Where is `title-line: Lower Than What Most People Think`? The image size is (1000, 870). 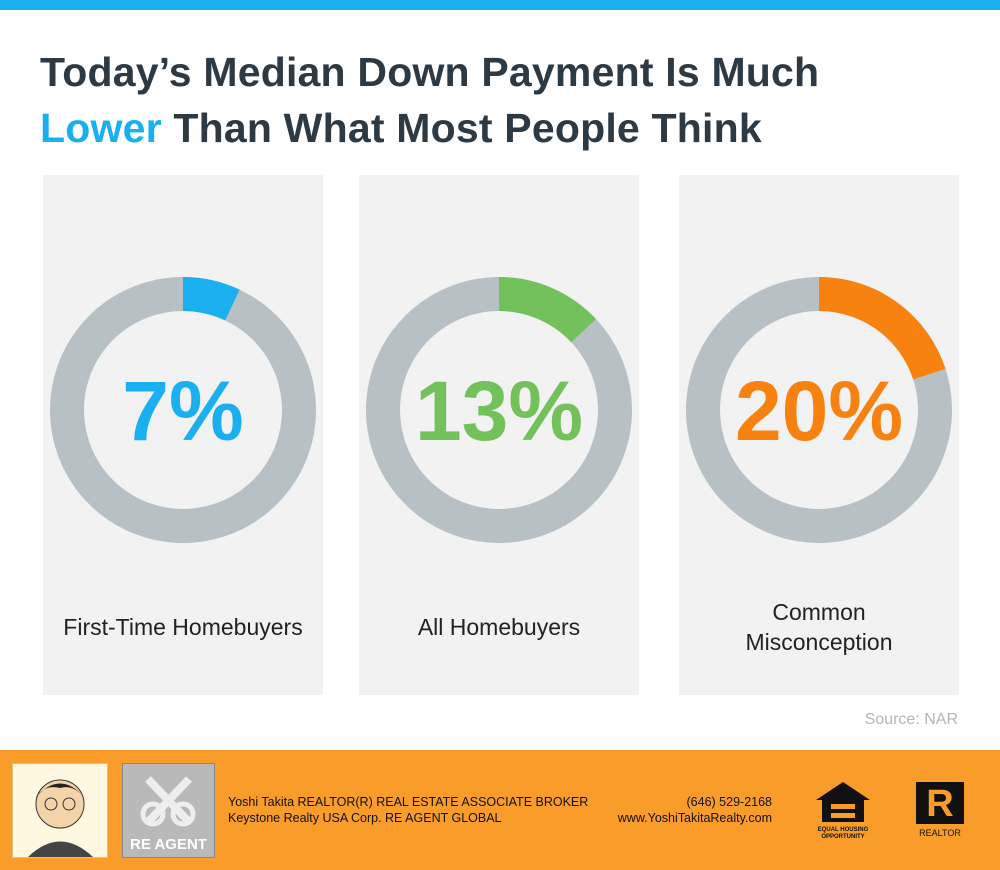 title-line: Lower Than What Most People Think is located at coordinates (429, 128).